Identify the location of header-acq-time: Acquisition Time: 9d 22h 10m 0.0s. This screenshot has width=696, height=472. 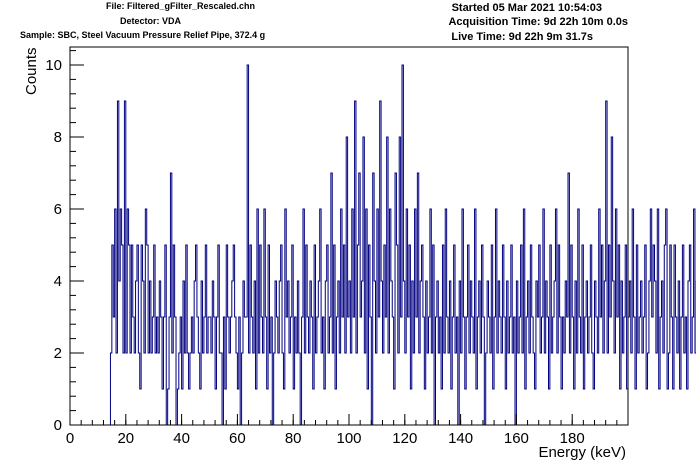
(538, 22).